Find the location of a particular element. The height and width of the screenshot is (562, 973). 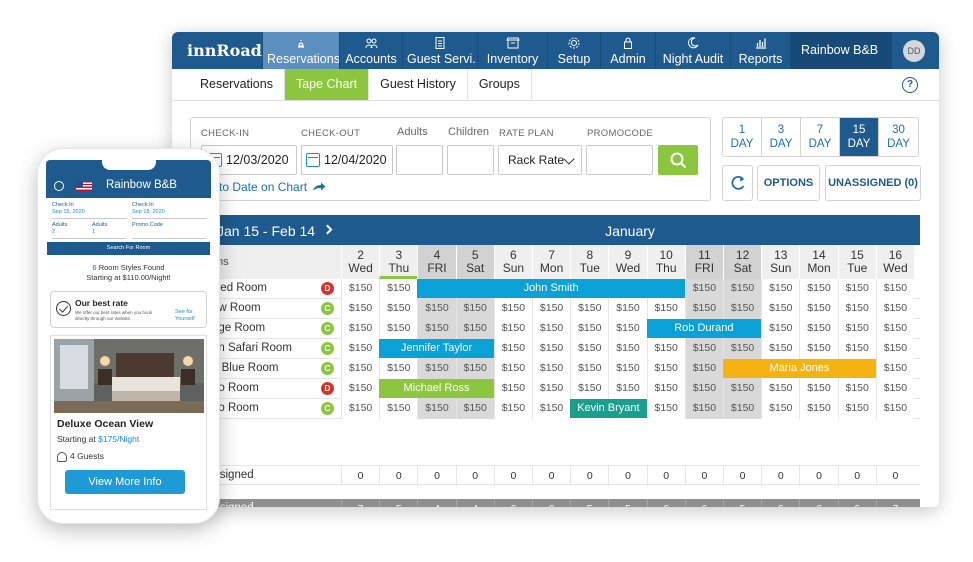

options-button: OPTIONS is located at coordinates (788, 183).